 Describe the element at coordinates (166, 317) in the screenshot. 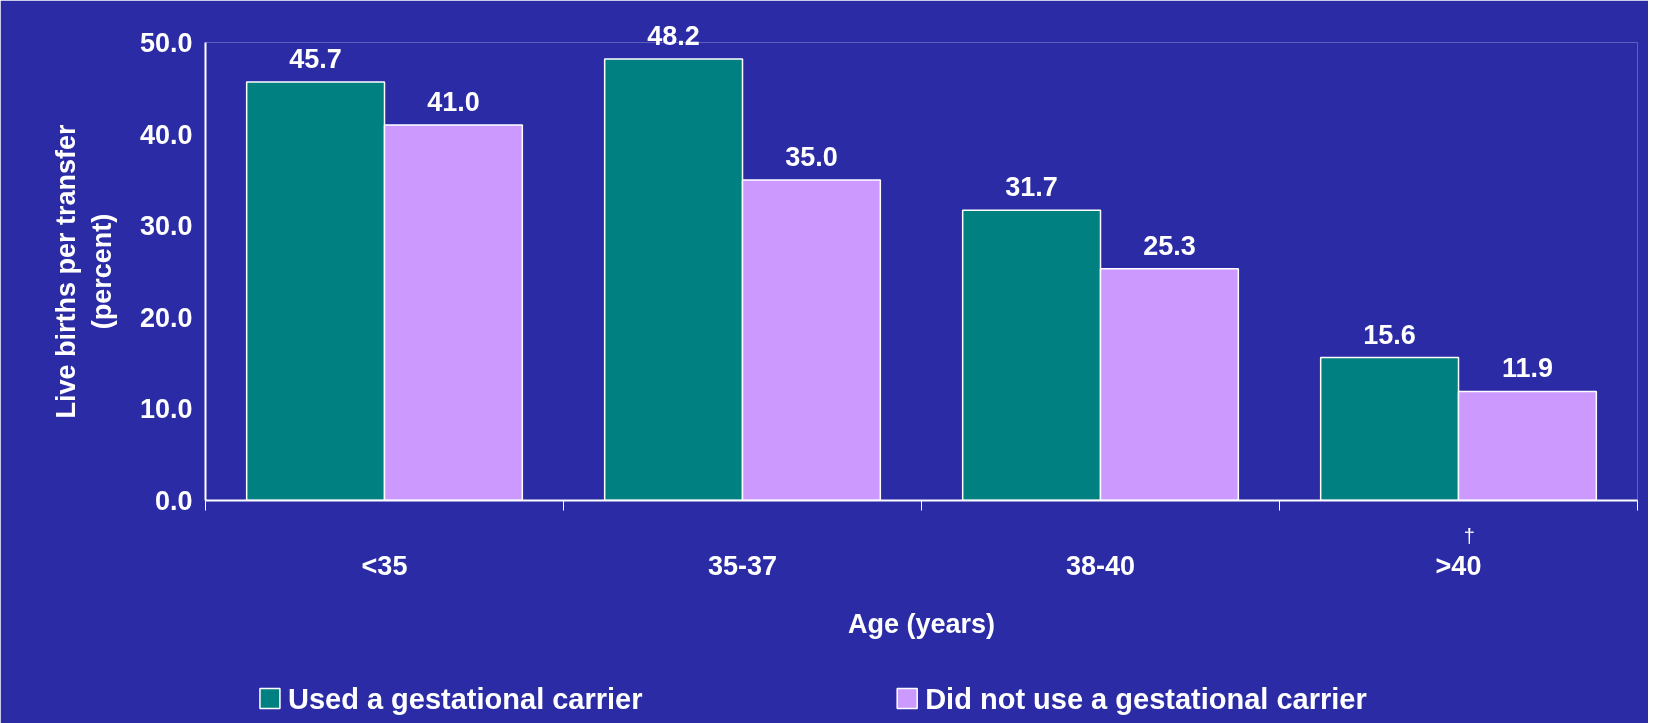

I see `y-tick-label: 20.0` at that location.